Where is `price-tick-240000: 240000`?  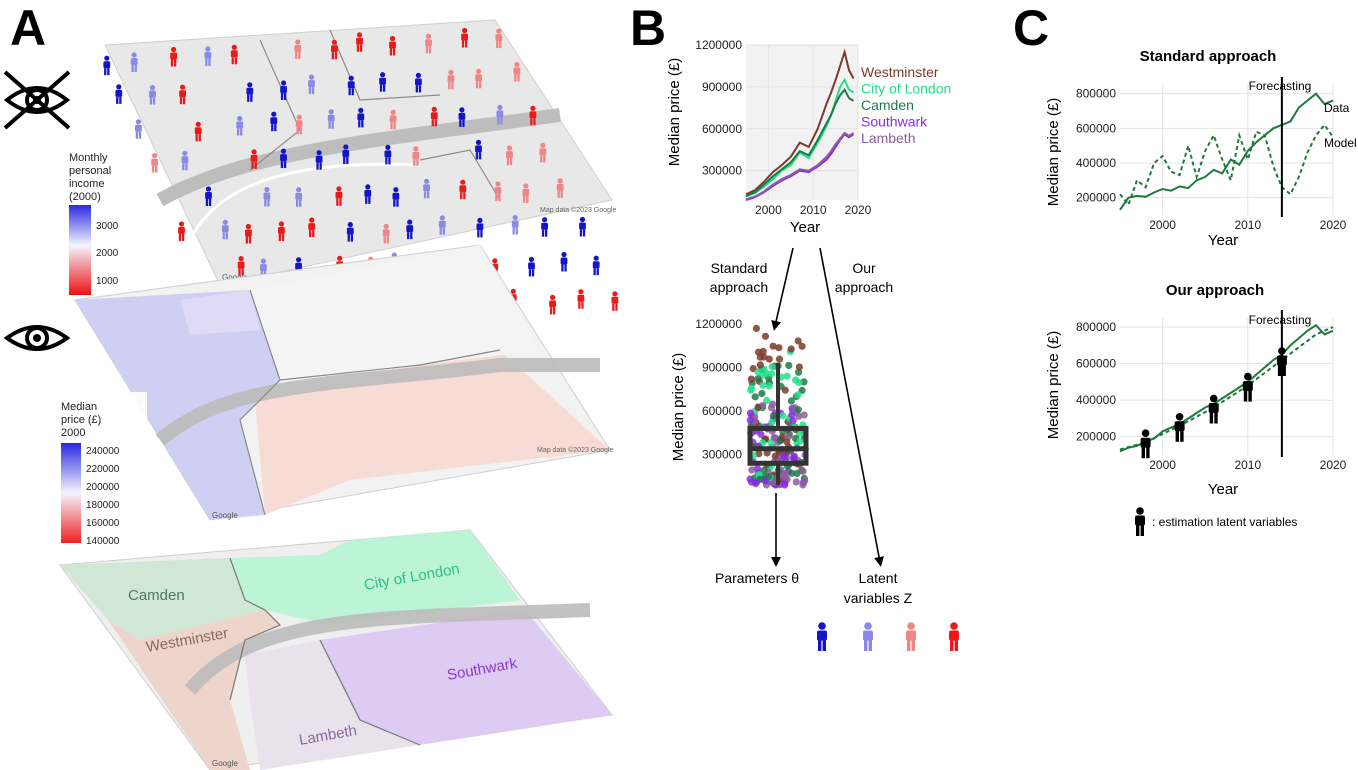
price-tick-240000: 240000 is located at coordinates (103, 451).